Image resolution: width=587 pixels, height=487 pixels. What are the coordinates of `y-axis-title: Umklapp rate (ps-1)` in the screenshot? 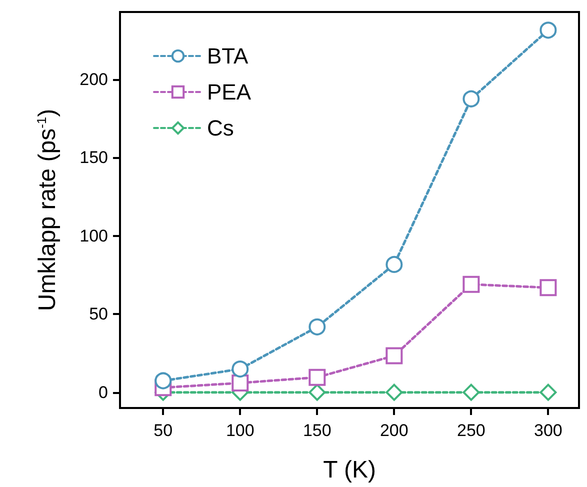 It's located at (47, 210).